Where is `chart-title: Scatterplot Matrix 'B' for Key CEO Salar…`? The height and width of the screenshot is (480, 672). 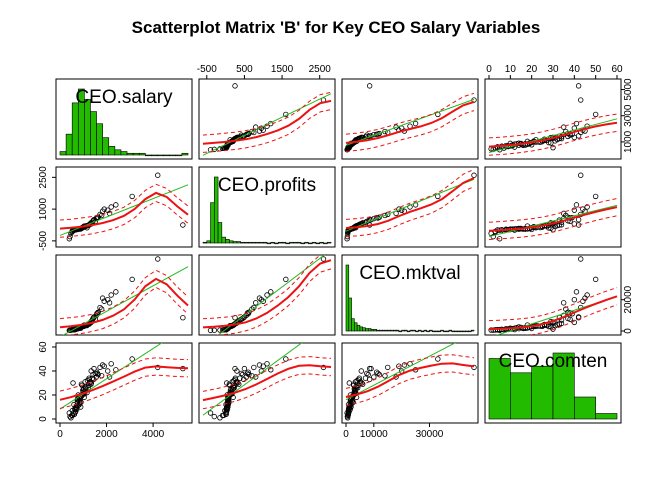
chart-title: Scatterplot Matrix 'B' for Key CEO Salar… is located at coordinates (336, 27).